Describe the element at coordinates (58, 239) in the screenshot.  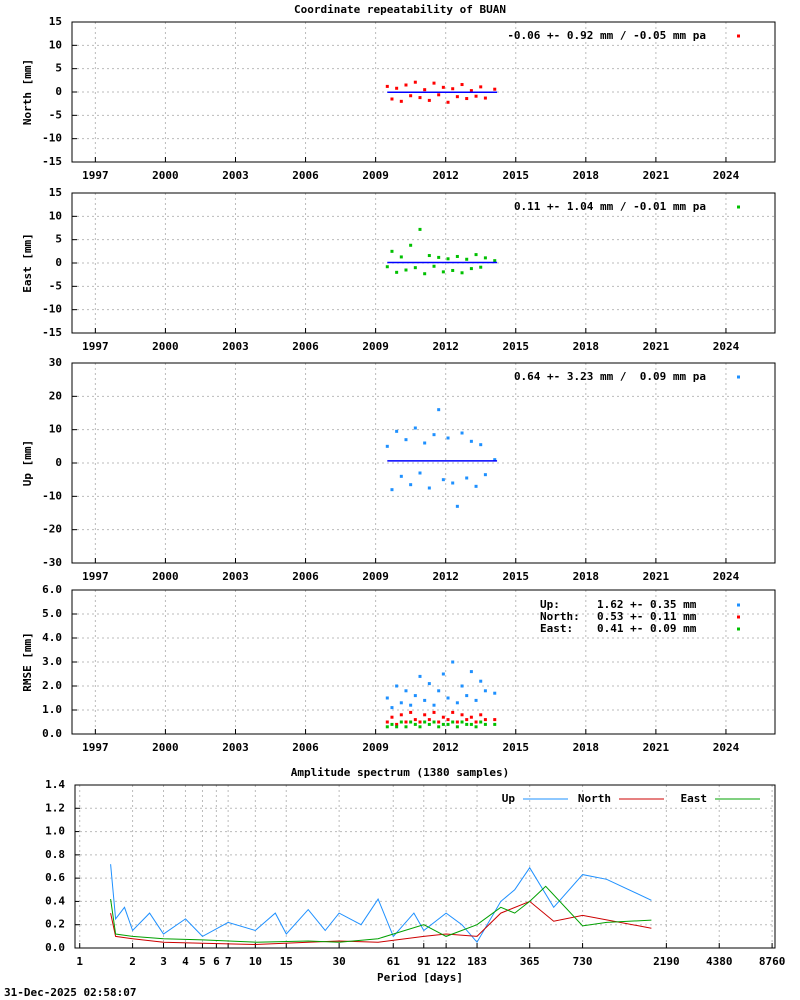
I see `y-tick-label: 5` at that location.